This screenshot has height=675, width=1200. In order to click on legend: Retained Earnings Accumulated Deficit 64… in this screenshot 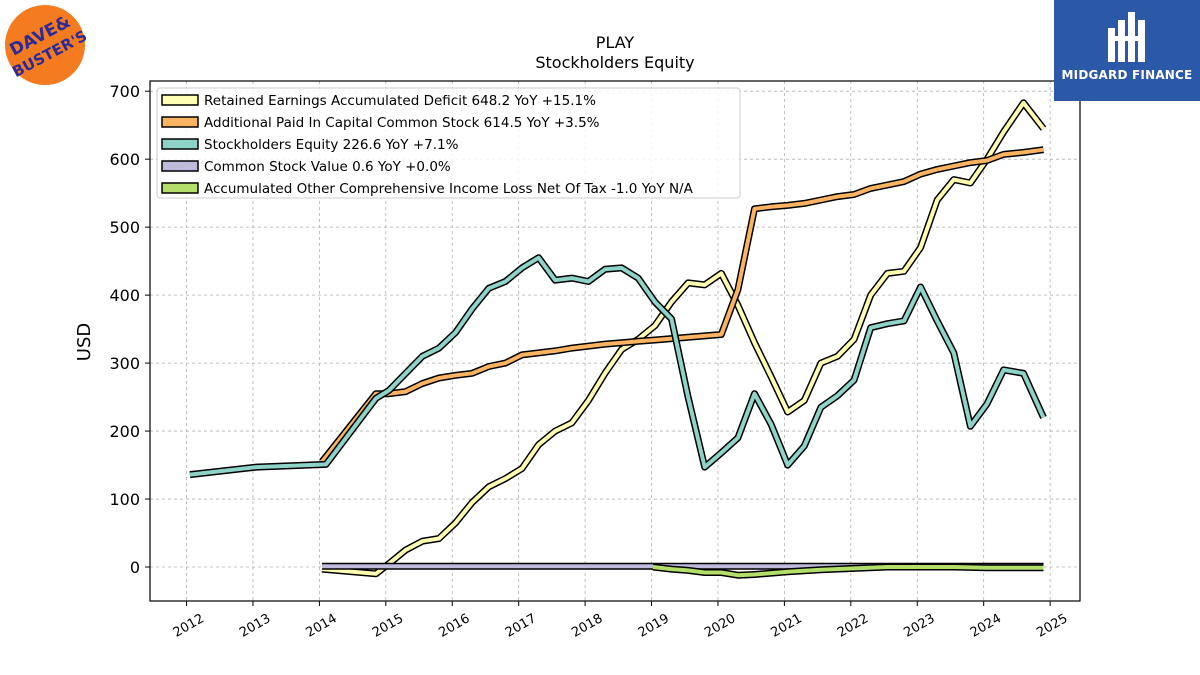, I will do `click(448, 143)`.